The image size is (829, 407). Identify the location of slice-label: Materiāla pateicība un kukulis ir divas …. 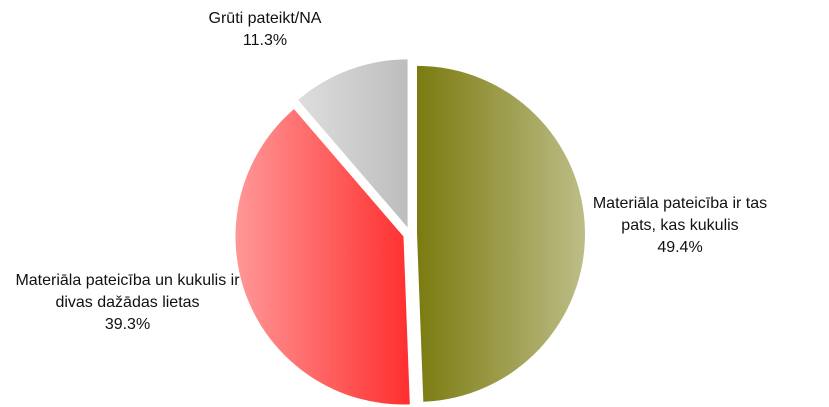
(127, 303).